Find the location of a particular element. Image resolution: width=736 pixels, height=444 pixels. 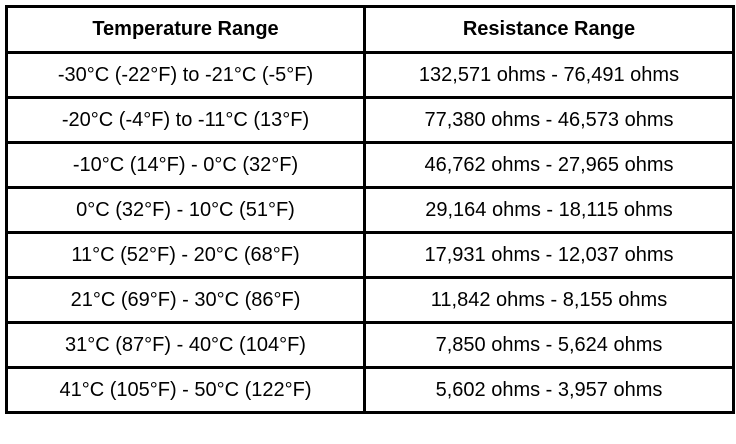

temperature-cell: 0°C (32°F) - 10°C (51°F) is located at coordinates (185, 210).